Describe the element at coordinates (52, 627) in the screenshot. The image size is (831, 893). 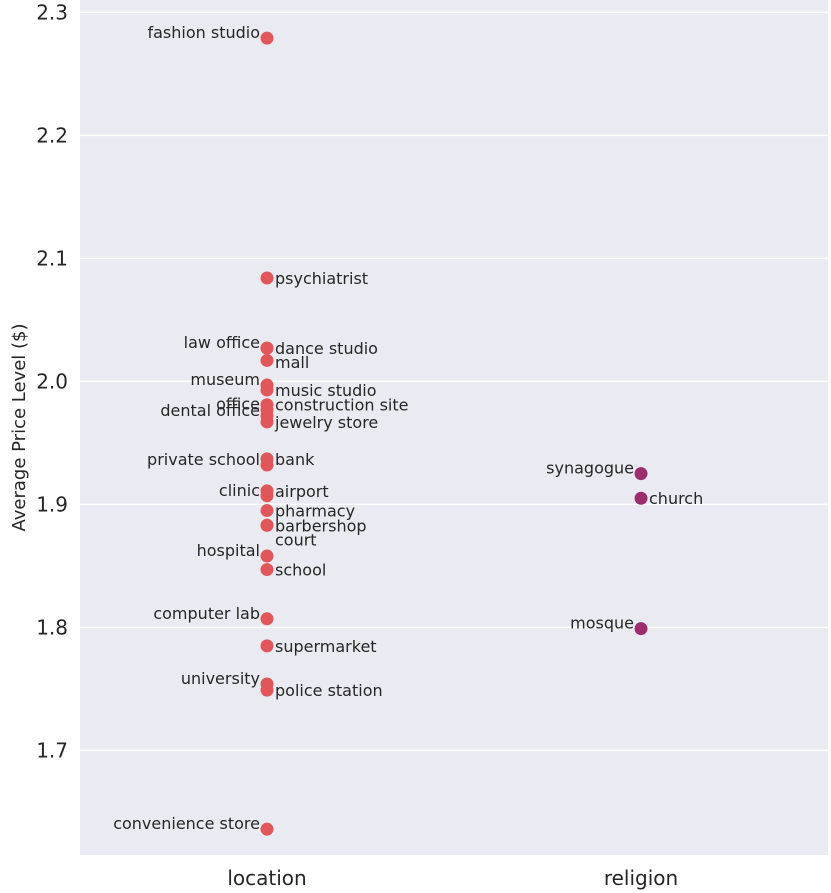
I see `y-tick-label: 1.8` at that location.